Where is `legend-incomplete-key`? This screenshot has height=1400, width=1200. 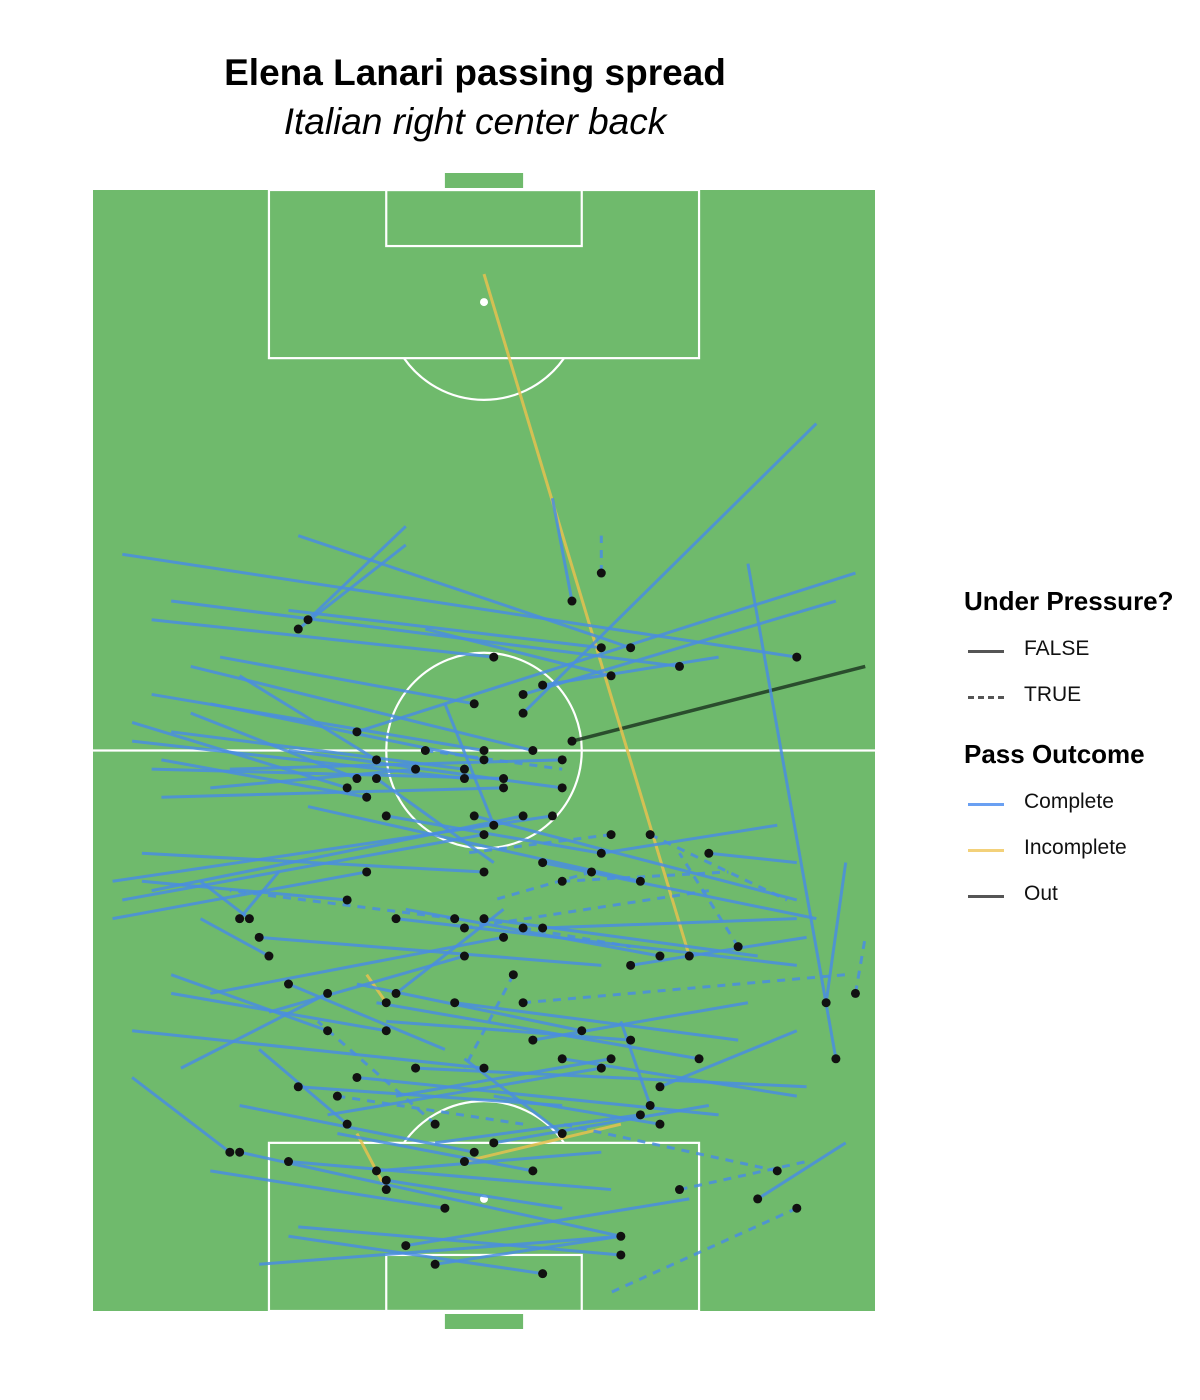 legend-incomplete-key is located at coordinates (986, 850).